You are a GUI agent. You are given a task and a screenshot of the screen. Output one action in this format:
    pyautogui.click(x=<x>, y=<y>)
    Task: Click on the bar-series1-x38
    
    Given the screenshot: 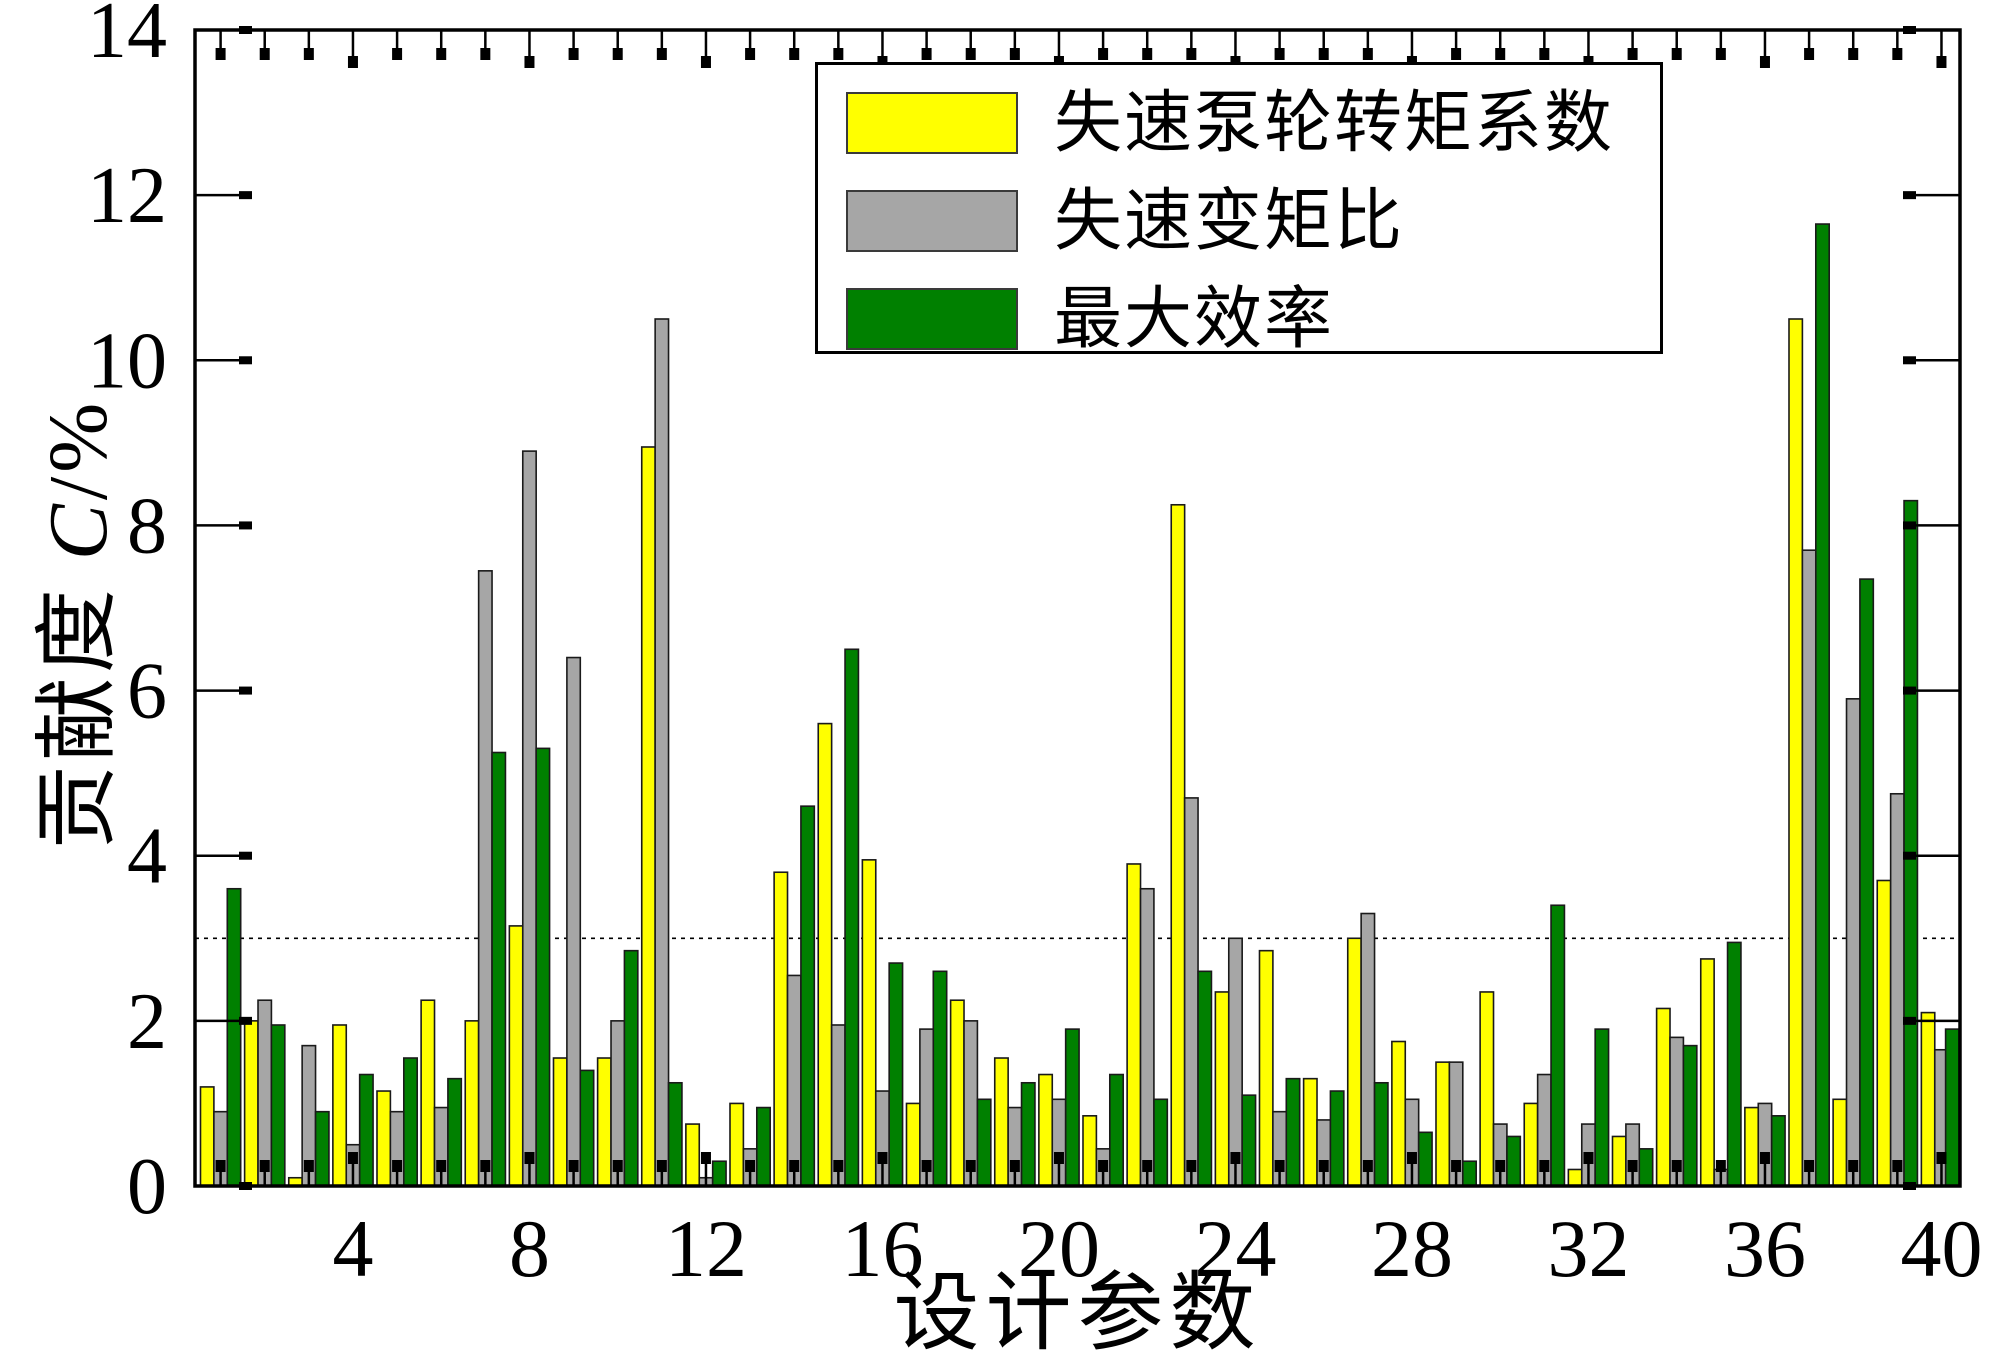 What is the action you would take?
    pyautogui.click(x=1840, y=1142)
    